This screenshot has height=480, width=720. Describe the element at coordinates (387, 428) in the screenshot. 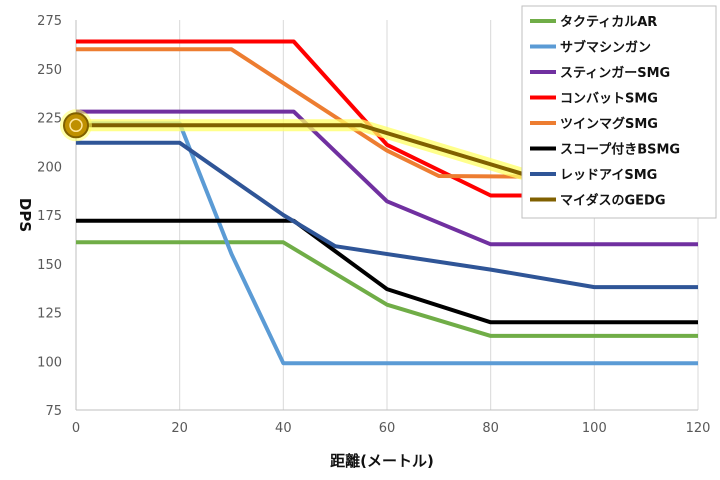

I see `x-tick-label-3: 60` at that location.